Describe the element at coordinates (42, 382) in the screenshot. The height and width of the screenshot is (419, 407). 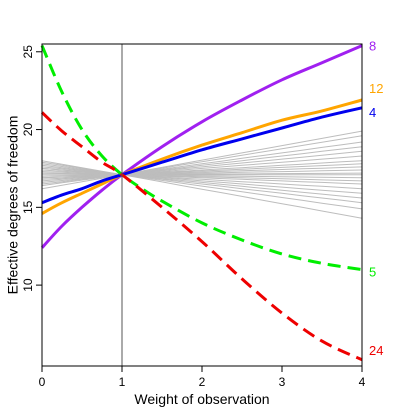
I see `x-tick-label: 0` at that location.